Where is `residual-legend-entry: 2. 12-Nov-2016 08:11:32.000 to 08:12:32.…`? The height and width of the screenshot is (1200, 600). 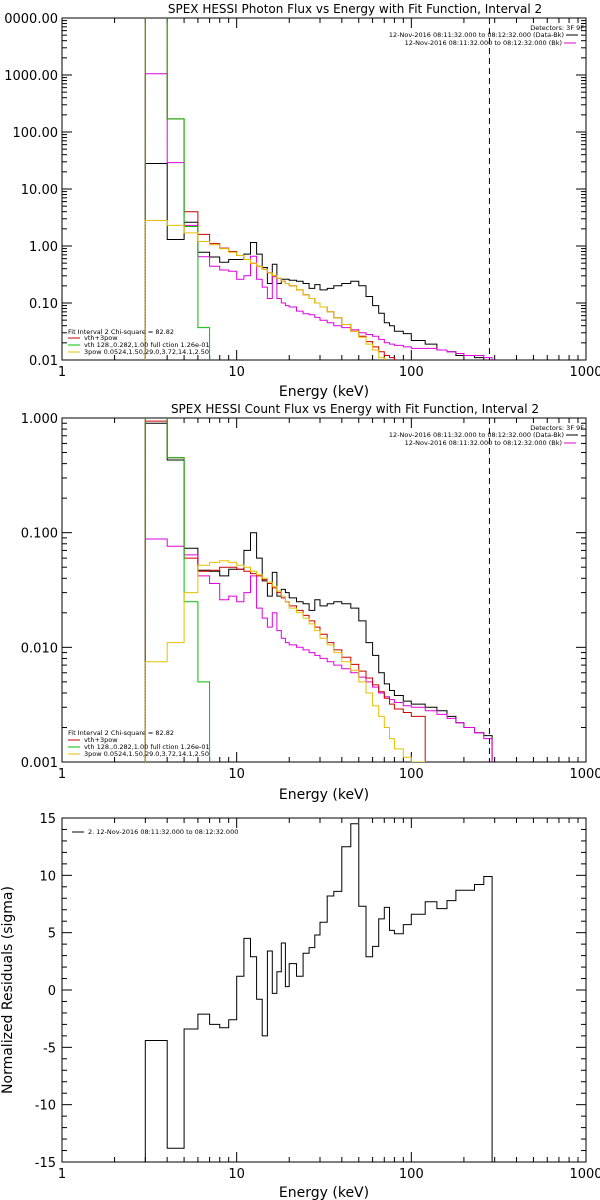 residual-legend-entry: 2. 12-Nov-2016 08:11:32.000 to 08:12:32.… is located at coordinates (163, 832).